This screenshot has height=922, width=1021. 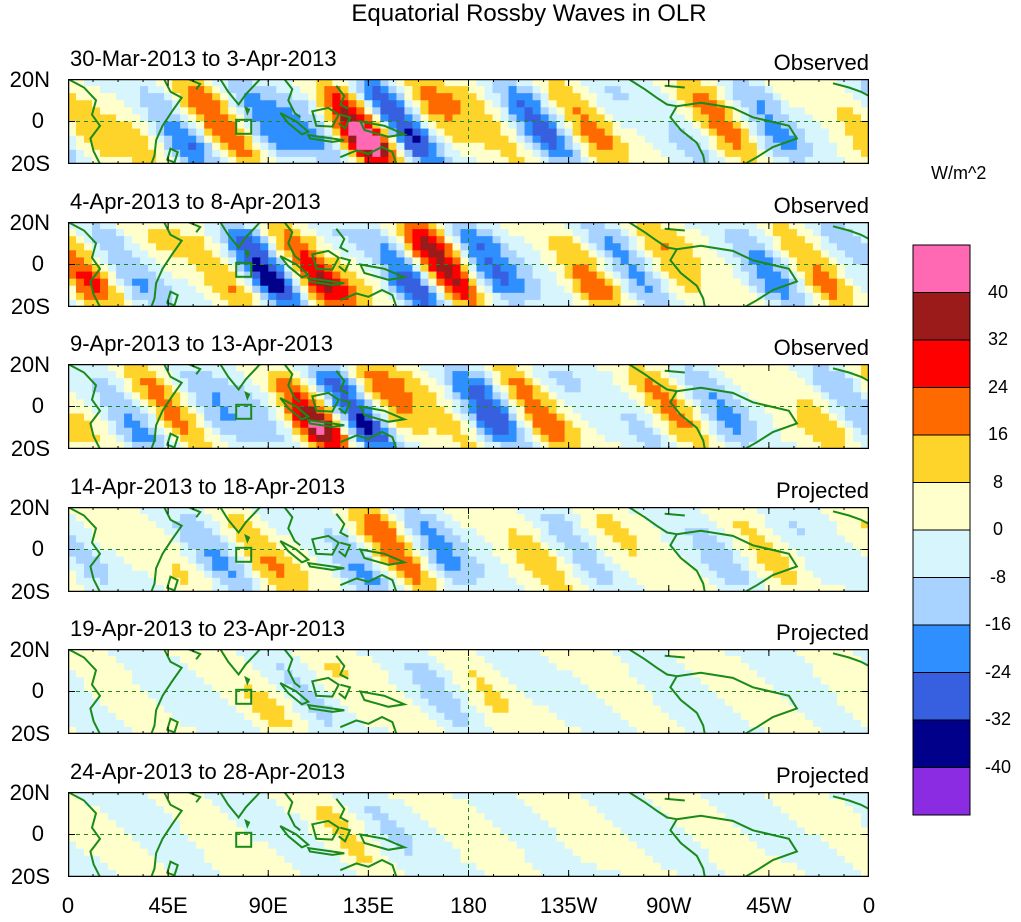 What do you see at coordinates (468, 264) in the screenshot?
I see `panel-frame` at bounding box center [468, 264].